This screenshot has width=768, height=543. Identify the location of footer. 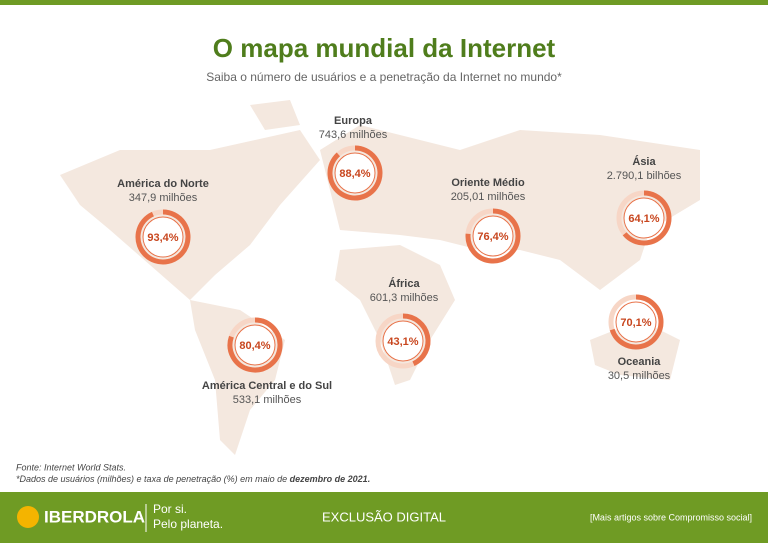
(384, 517).